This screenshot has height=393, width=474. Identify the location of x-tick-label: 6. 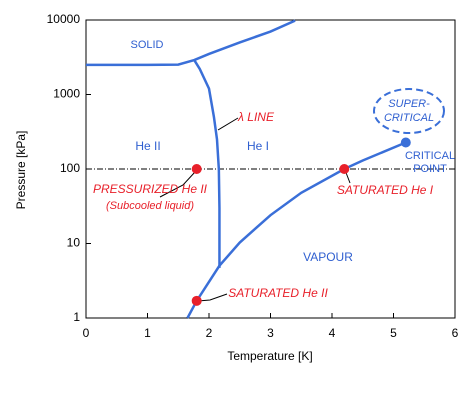
(455, 333).